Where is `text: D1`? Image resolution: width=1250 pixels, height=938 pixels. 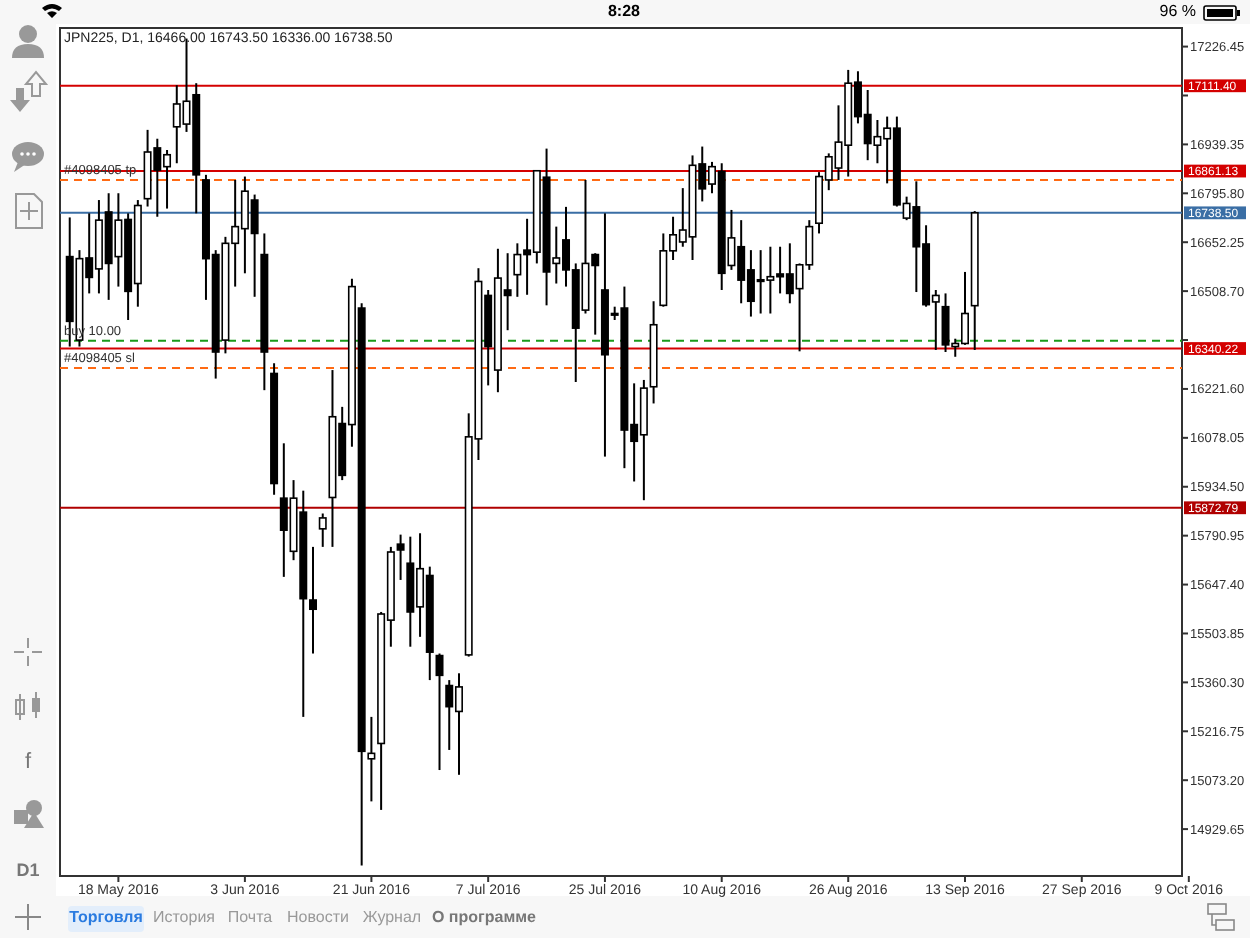
text: D1 is located at coordinates (28, 870).